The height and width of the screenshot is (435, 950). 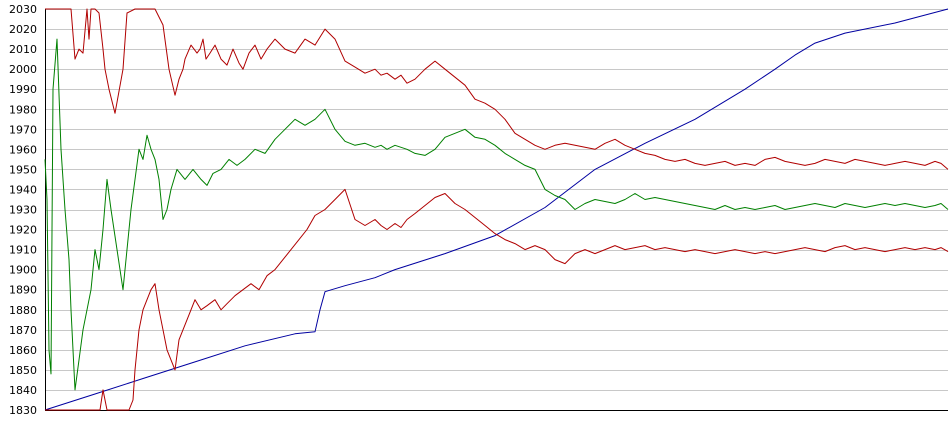 What do you see at coordinates (23, 149) in the screenshot?
I see `y-tick-label: 1960` at bounding box center [23, 149].